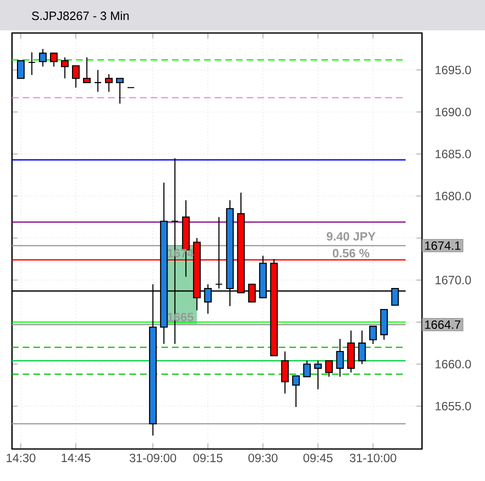  I want to click on chart-title: S.JPJ8267 - 3 Min, so click(80, 15).